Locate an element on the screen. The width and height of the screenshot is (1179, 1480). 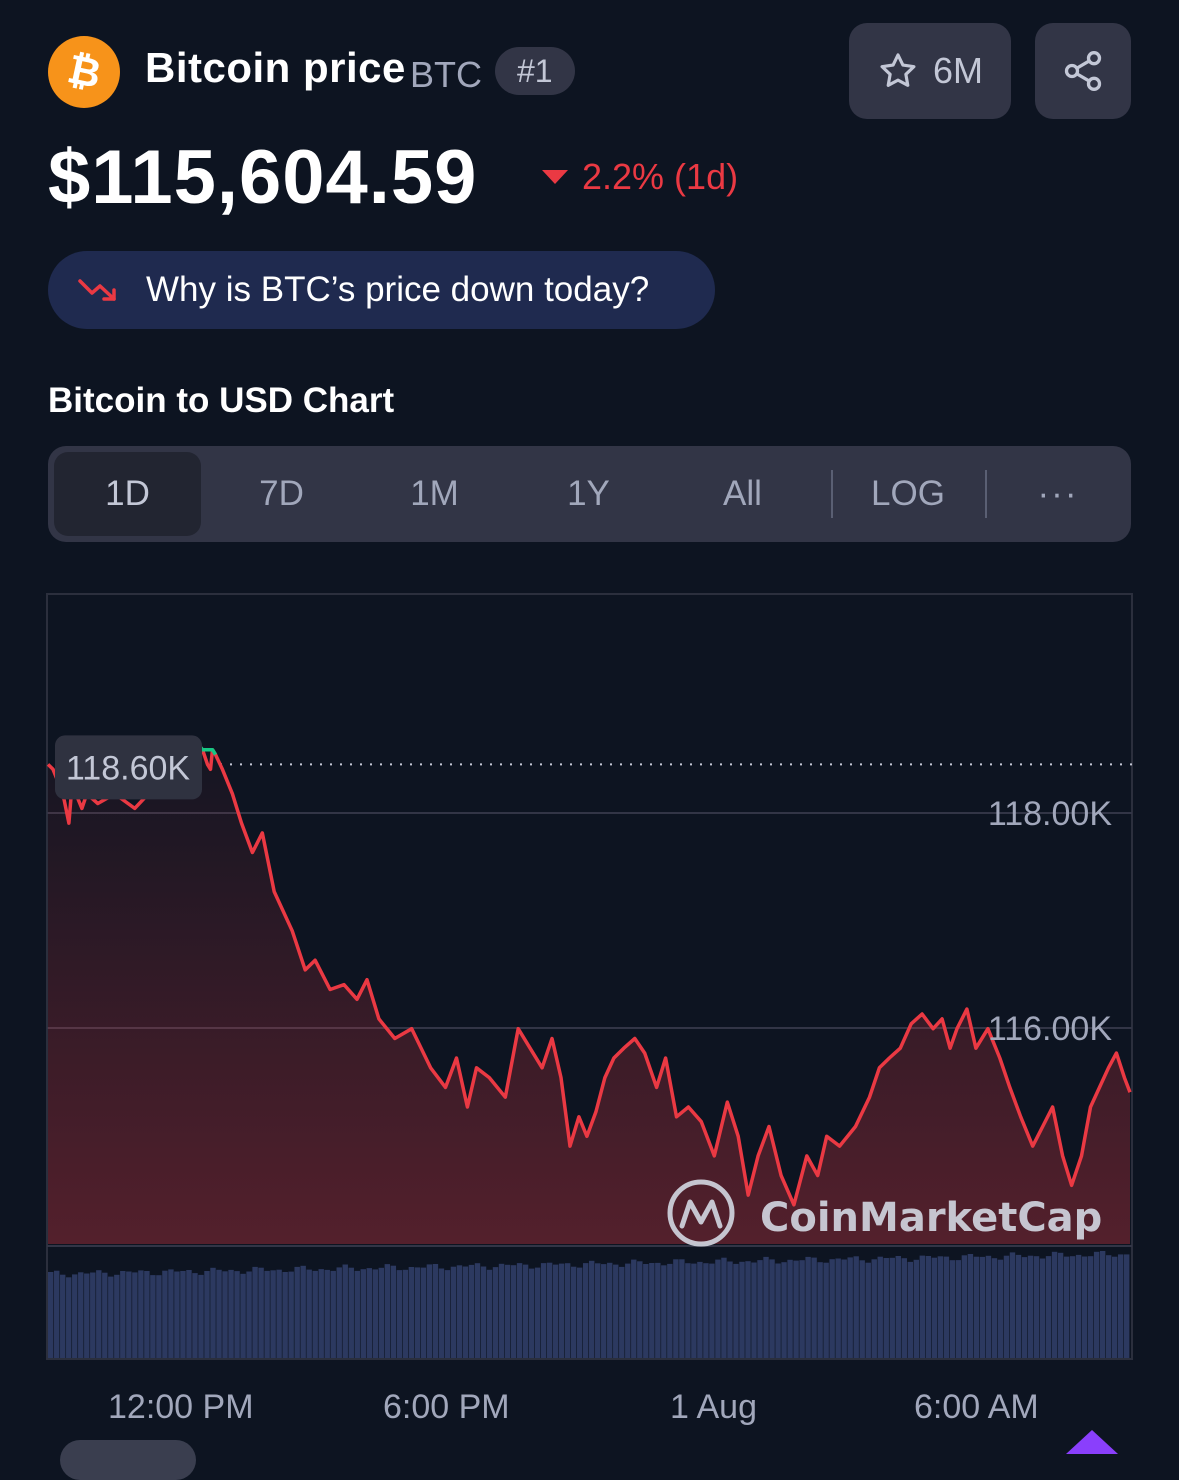
caret-down-icon is located at coordinates (555, 177).